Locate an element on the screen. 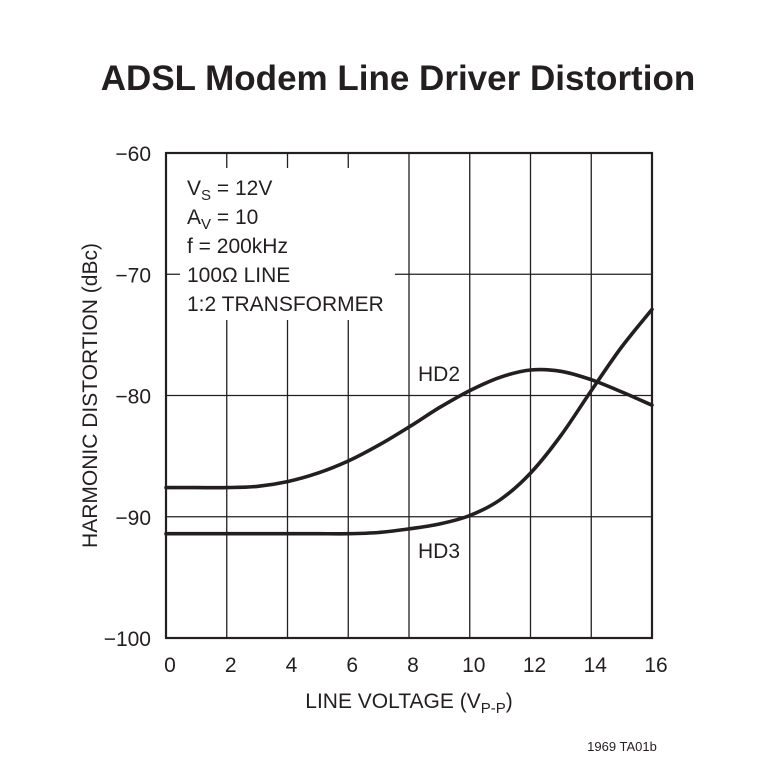  figure-code: 1969 TA01b is located at coordinates (622, 746).